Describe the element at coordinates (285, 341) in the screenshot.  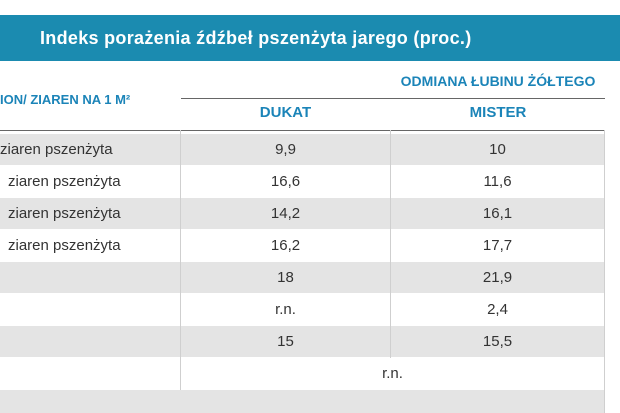
I see `cell-dukat: 15` at that location.